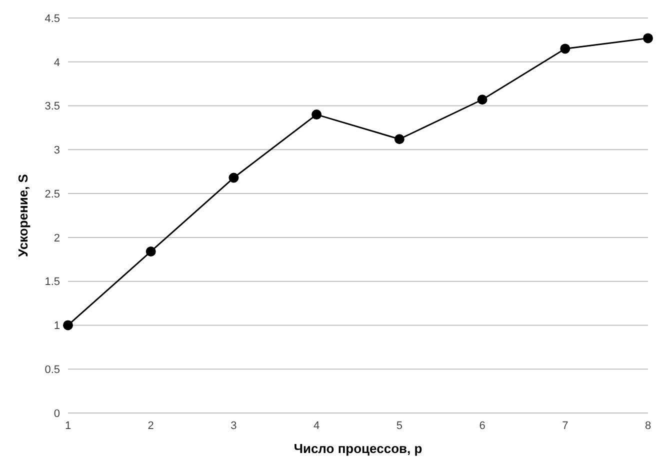 The width and height of the screenshot is (658, 469). Describe the element at coordinates (57, 238) in the screenshot. I see `y-tick-label: 2` at that location.